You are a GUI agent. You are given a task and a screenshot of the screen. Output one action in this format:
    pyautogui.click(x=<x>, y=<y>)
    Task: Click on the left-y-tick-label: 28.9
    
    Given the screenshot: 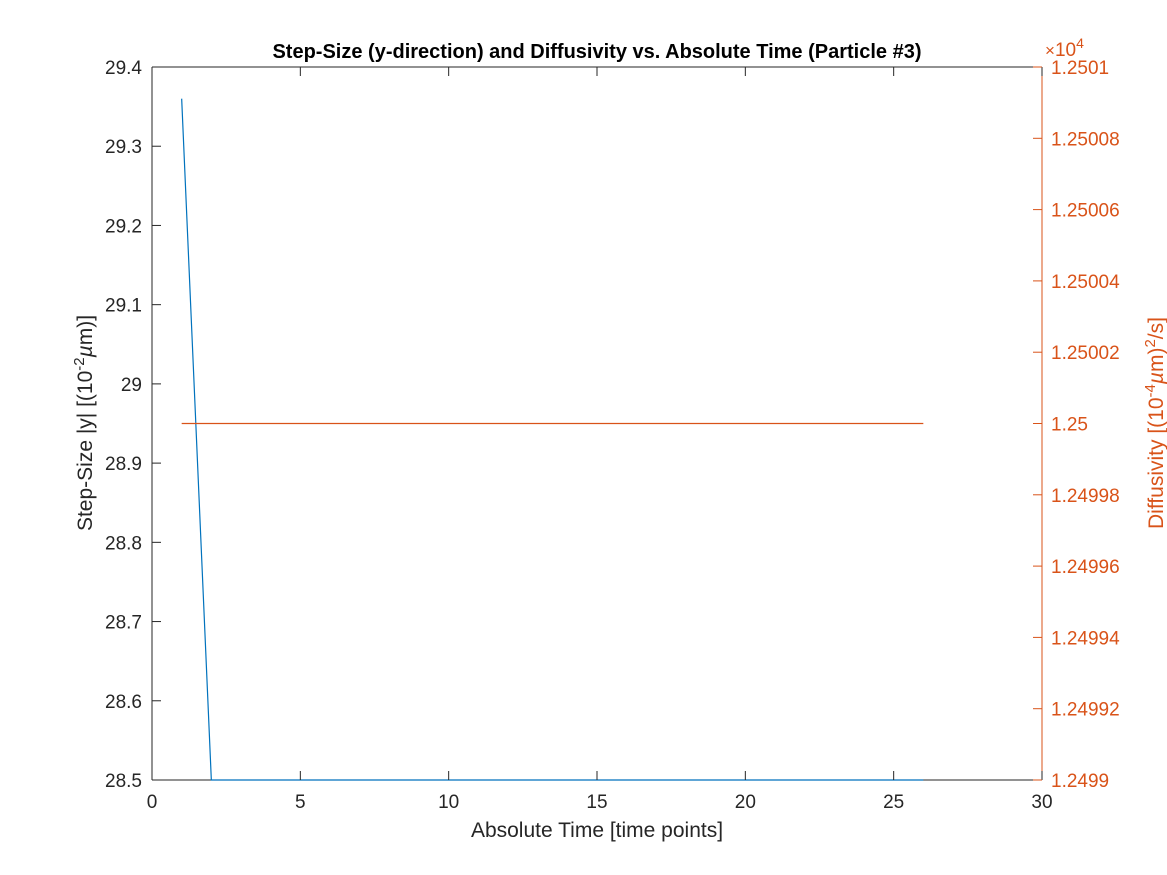 What is the action you would take?
    pyautogui.click(x=123, y=464)
    